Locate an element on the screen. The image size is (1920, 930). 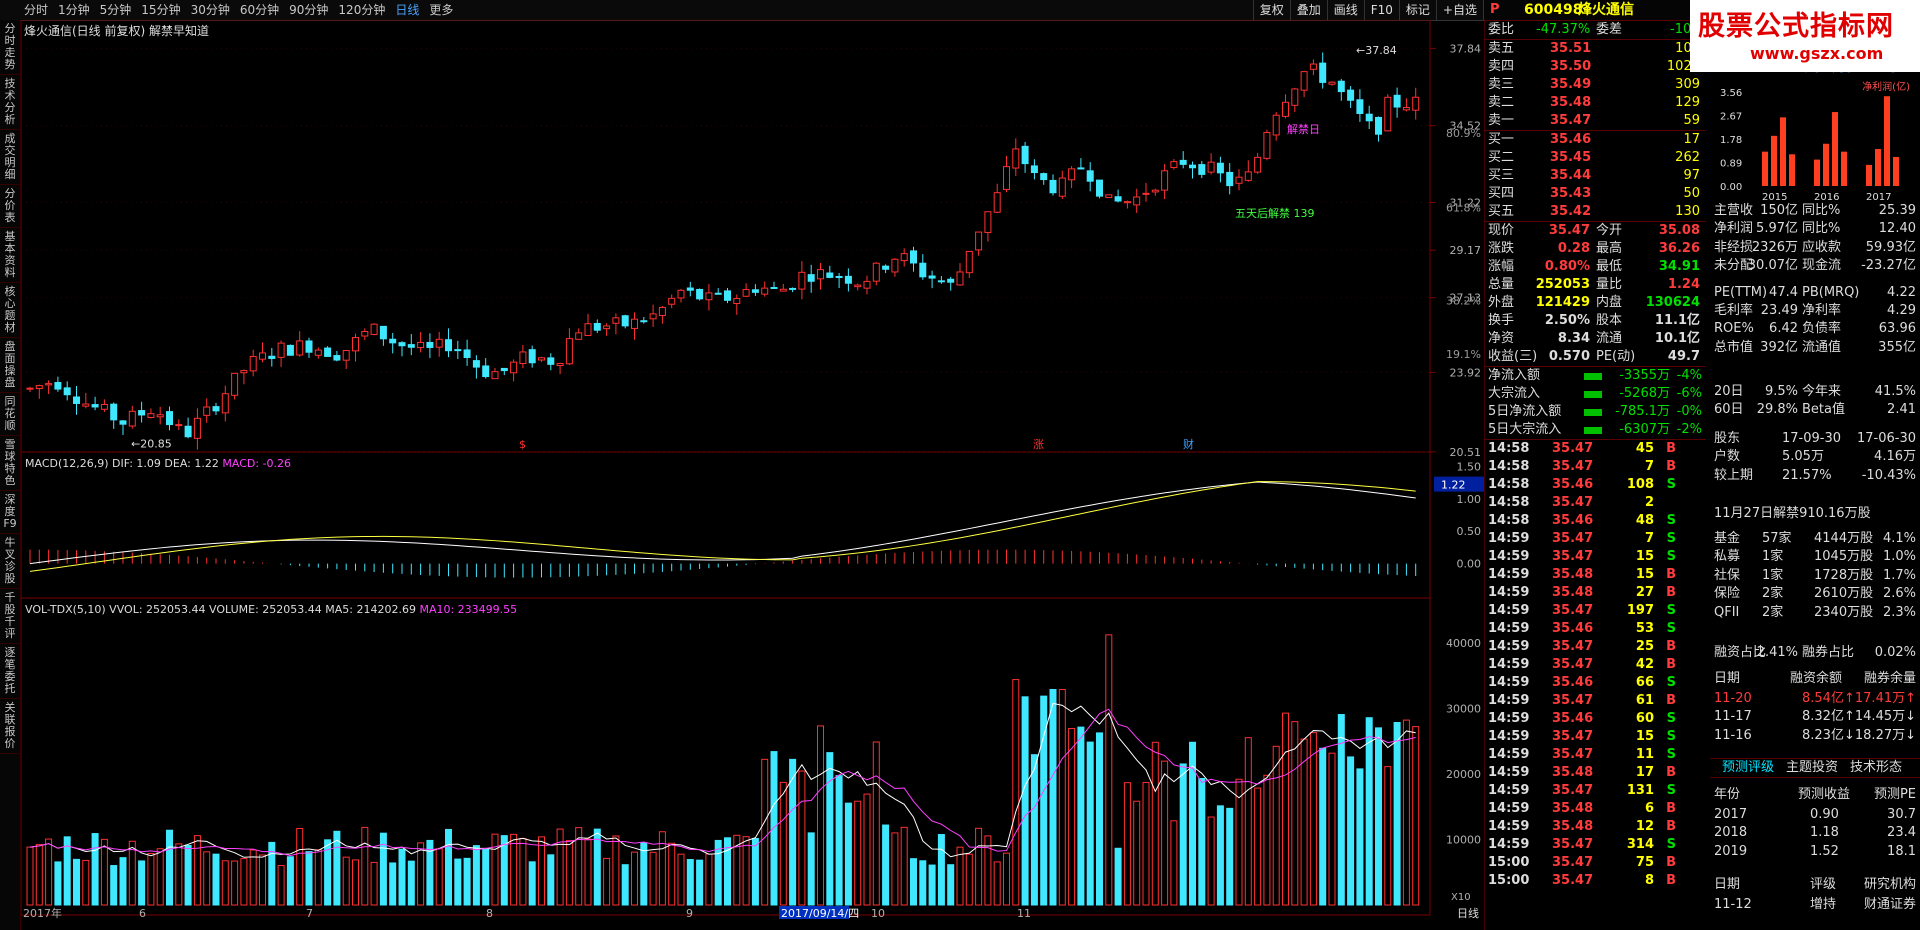
side-tab: 技术分析 is located at coordinates (10, 102).